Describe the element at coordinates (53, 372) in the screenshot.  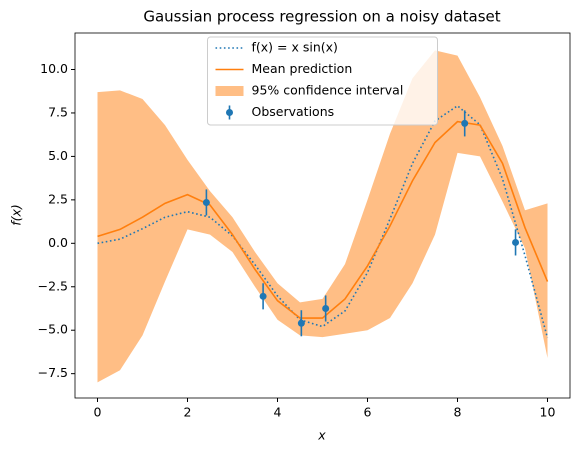
I see `y-tick-label: −7.5` at that location.